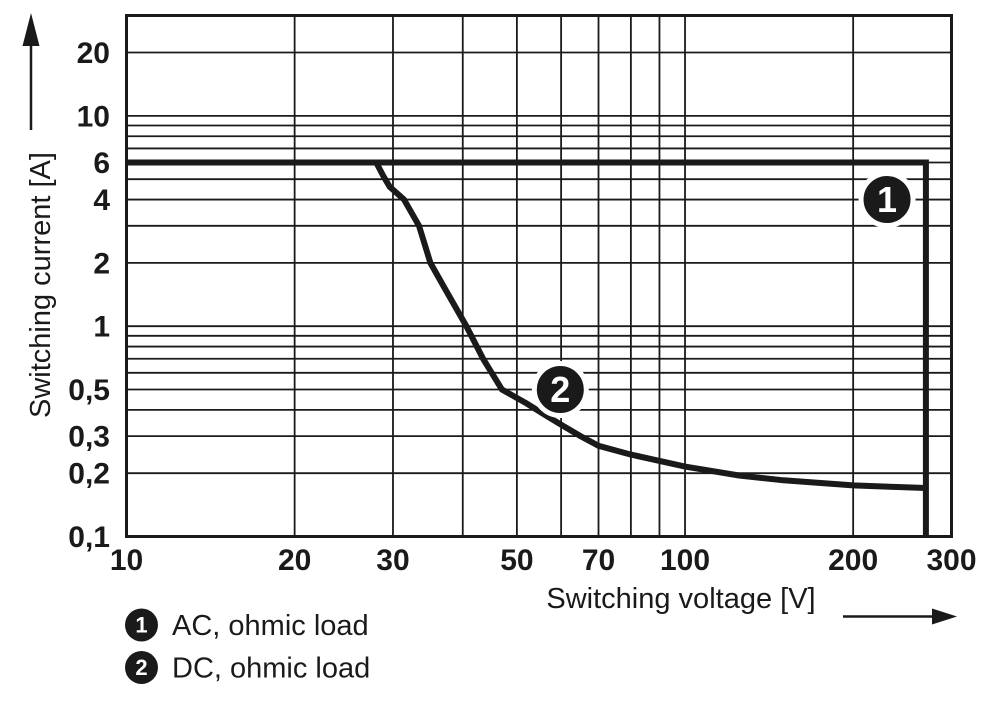  What do you see at coordinates (685, 560) in the screenshot?
I see `x-tick-label: 100` at bounding box center [685, 560].